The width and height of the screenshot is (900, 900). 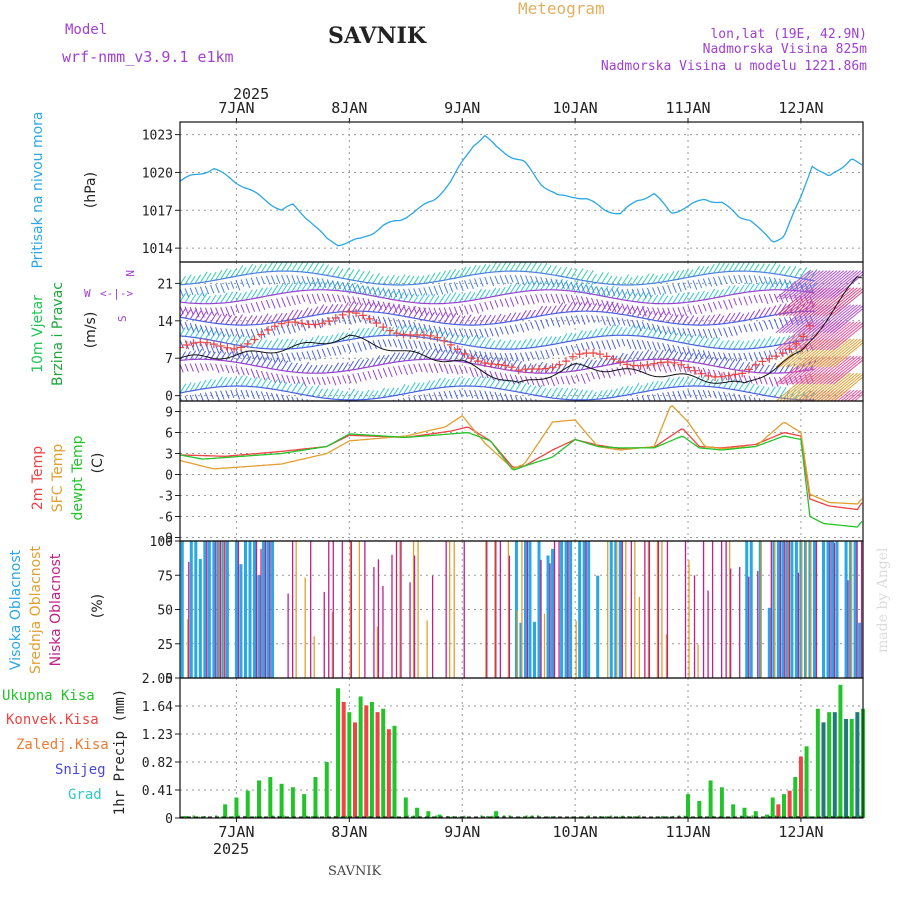 What do you see at coordinates (48, 696) in the screenshot?
I see `legend-total: Ukupna Kisa` at bounding box center [48, 696].